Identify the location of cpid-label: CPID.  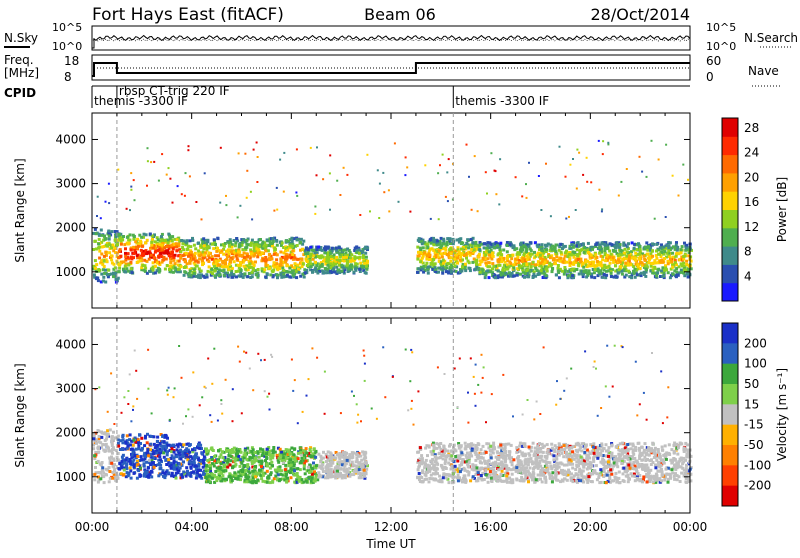
(20, 93).